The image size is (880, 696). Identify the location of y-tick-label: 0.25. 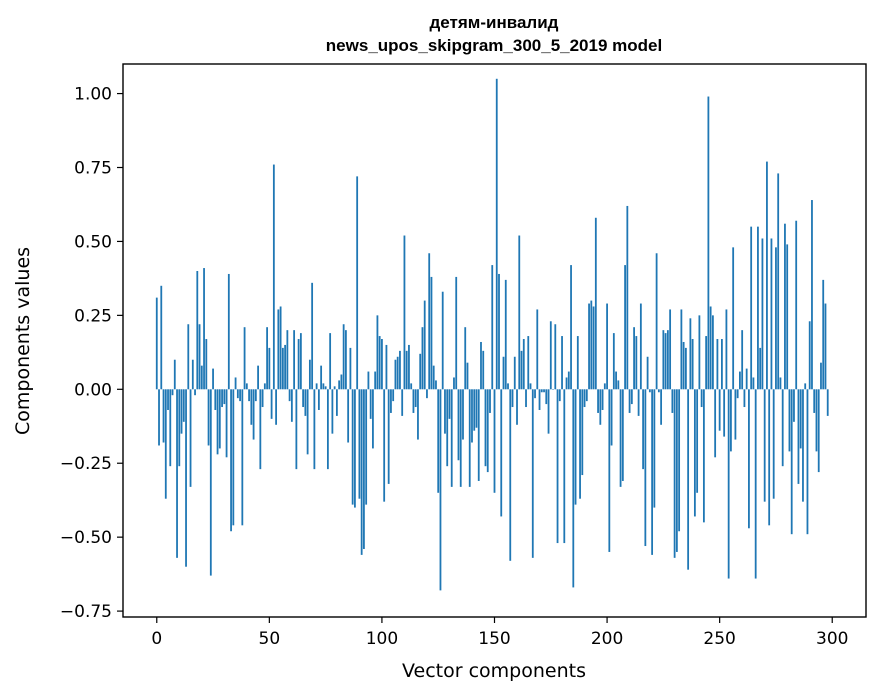
(93, 316).